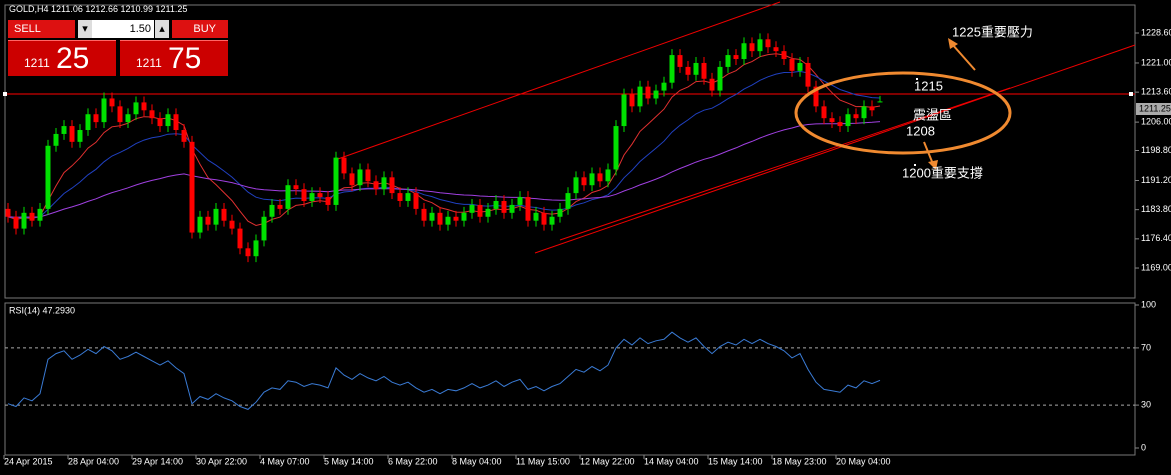  I want to click on x-tick-label: 8 May 04:00, so click(477, 461).